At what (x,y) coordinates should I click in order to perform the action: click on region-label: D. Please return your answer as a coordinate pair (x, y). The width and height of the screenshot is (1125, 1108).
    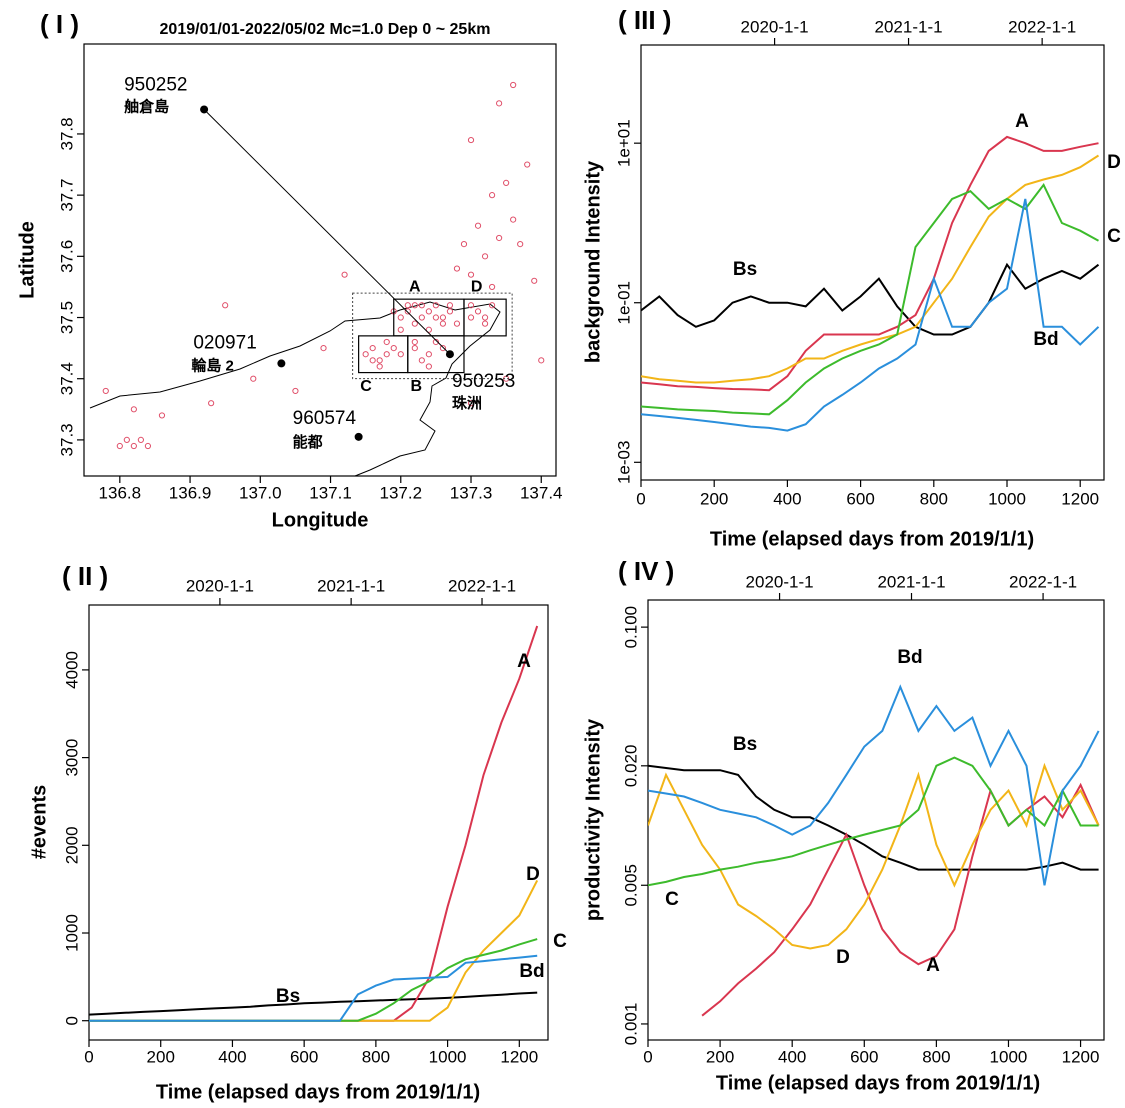
    Looking at the image, I should click on (477, 286).